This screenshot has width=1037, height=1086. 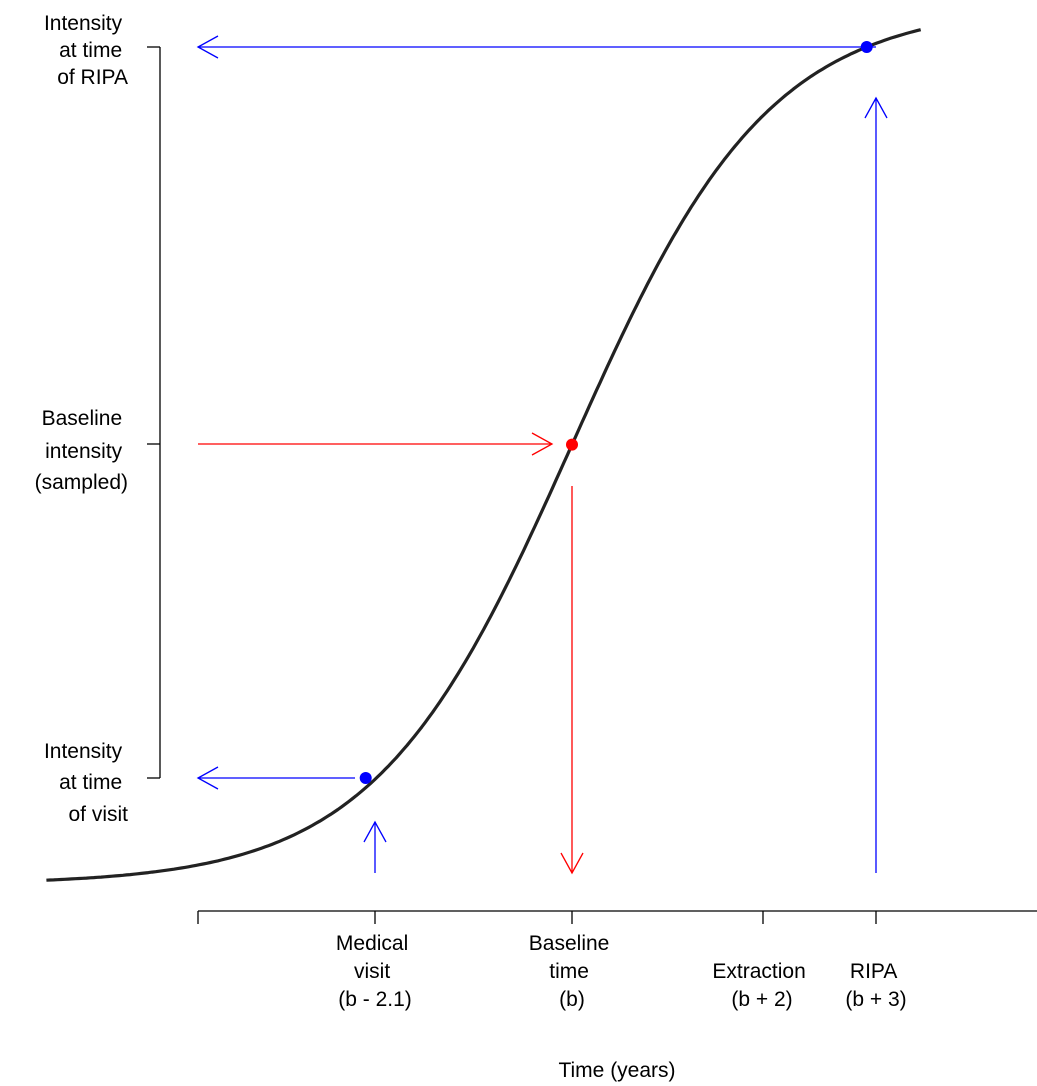 What do you see at coordinates (98, 814) in the screenshot?
I see `y-tick-label-line: of visit` at bounding box center [98, 814].